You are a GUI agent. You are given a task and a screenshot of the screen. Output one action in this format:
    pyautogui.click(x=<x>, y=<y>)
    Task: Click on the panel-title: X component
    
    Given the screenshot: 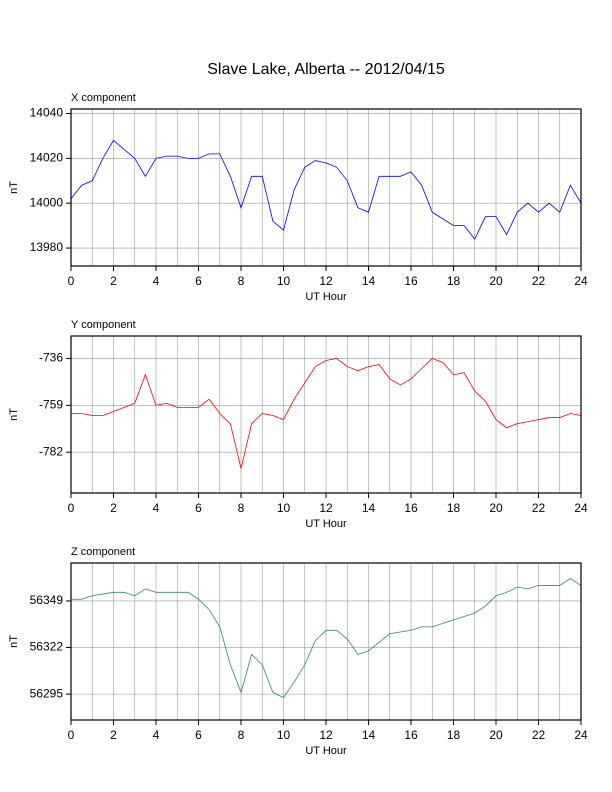 What is the action you would take?
    pyautogui.click(x=103, y=98)
    